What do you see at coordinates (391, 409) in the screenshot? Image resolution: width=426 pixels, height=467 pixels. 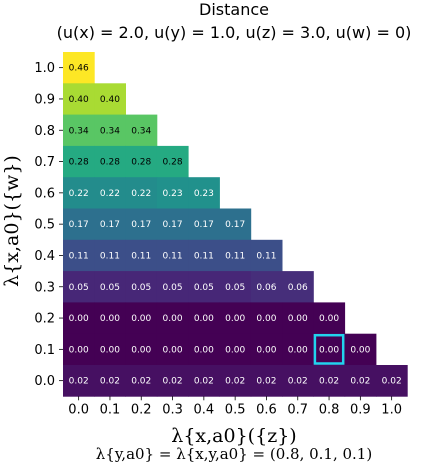 I see `x-tick-label: 1.0` at bounding box center [391, 409].